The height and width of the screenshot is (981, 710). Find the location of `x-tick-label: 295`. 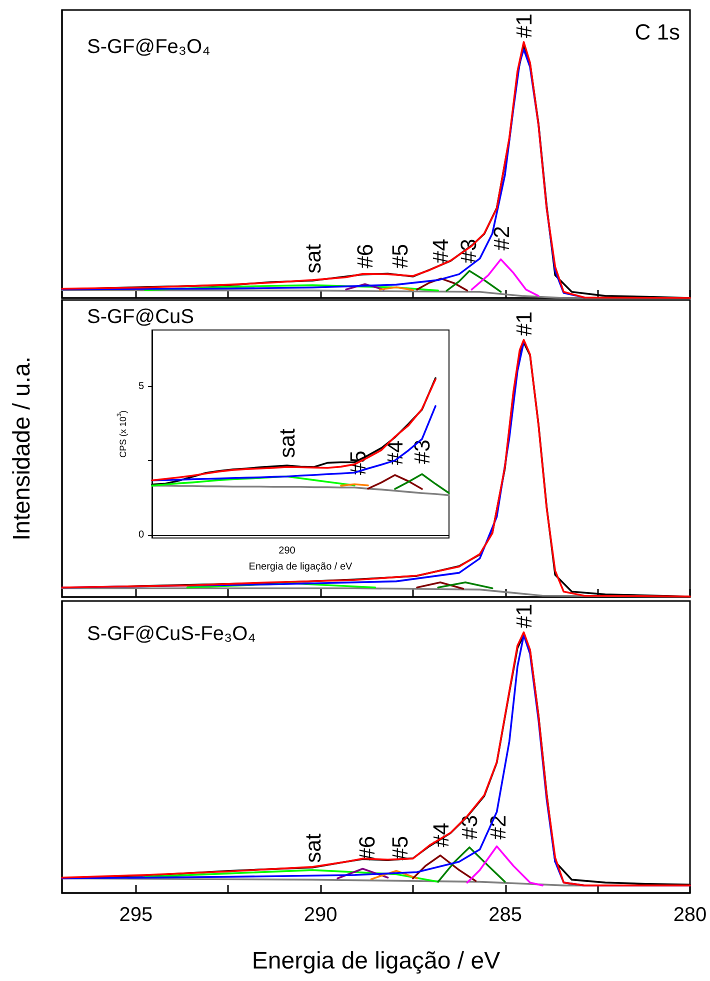

x-tick-label: 295 is located at coordinates (136, 915).